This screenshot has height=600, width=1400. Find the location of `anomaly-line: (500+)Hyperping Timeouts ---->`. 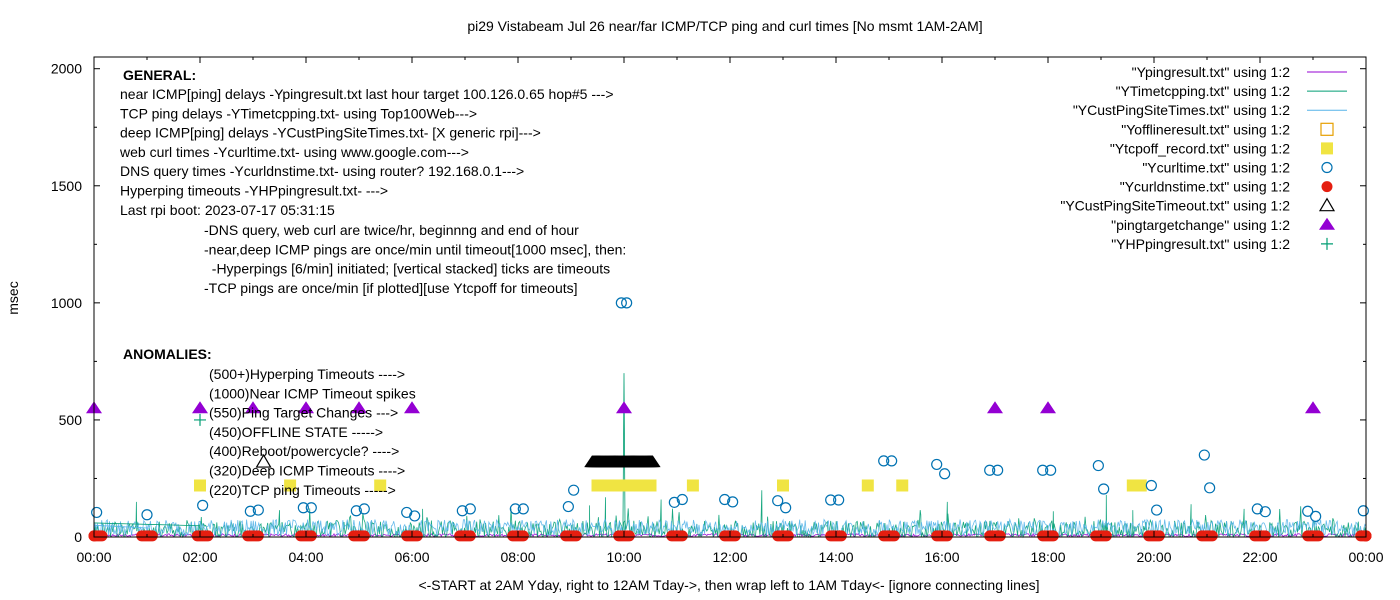

anomaly-line: (500+)Hyperping Timeouts ----> is located at coordinates (307, 374).